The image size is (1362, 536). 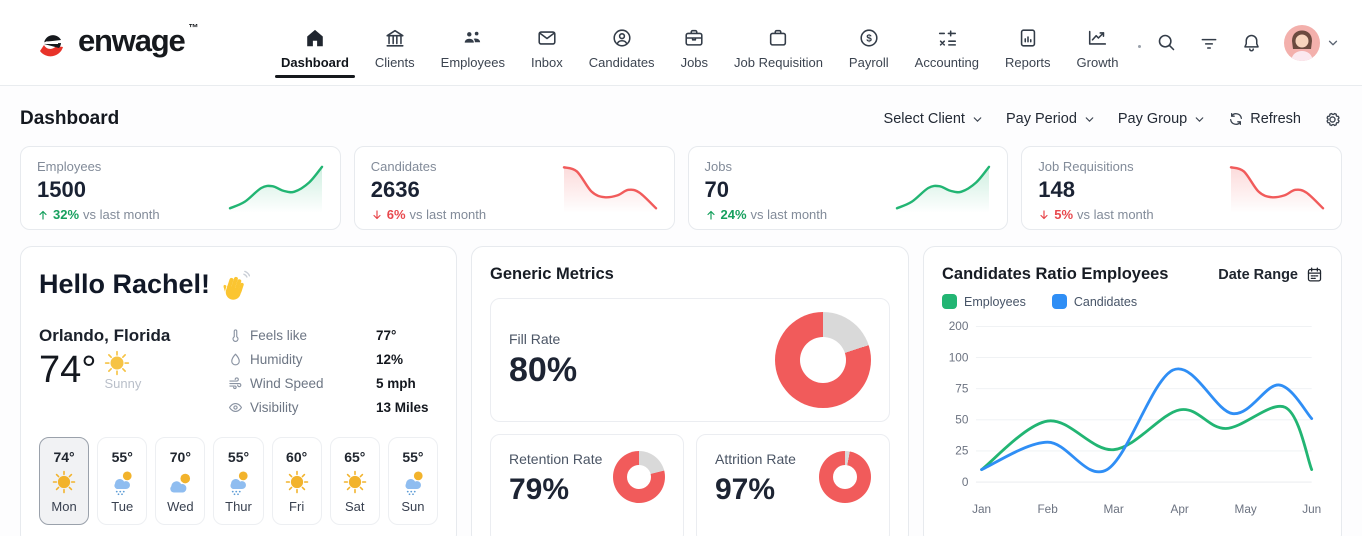 I want to click on metric-label: Attrition Rate, so click(x=755, y=459).